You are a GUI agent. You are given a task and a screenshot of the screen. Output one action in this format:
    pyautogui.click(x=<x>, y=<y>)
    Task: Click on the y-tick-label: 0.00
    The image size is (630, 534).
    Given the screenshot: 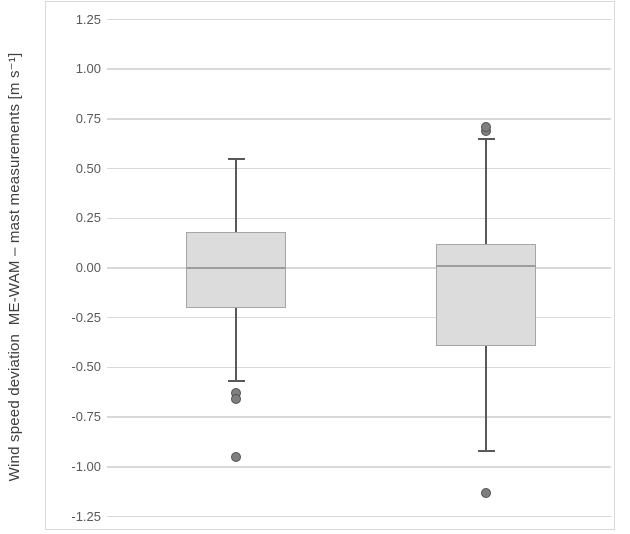 What is the action you would take?
    pyautogui.click(x=88, y=267)
    